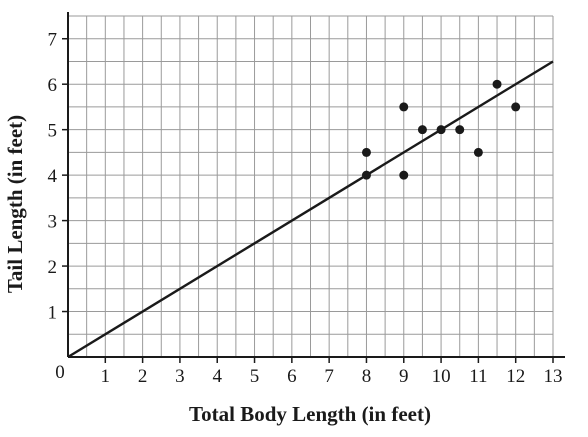 Image resolution: width=588 pixels, height=437 pixels. Describe the element at coordinates (217, 376) in the screenshot. I see `x-tick-label: 4` at that location.